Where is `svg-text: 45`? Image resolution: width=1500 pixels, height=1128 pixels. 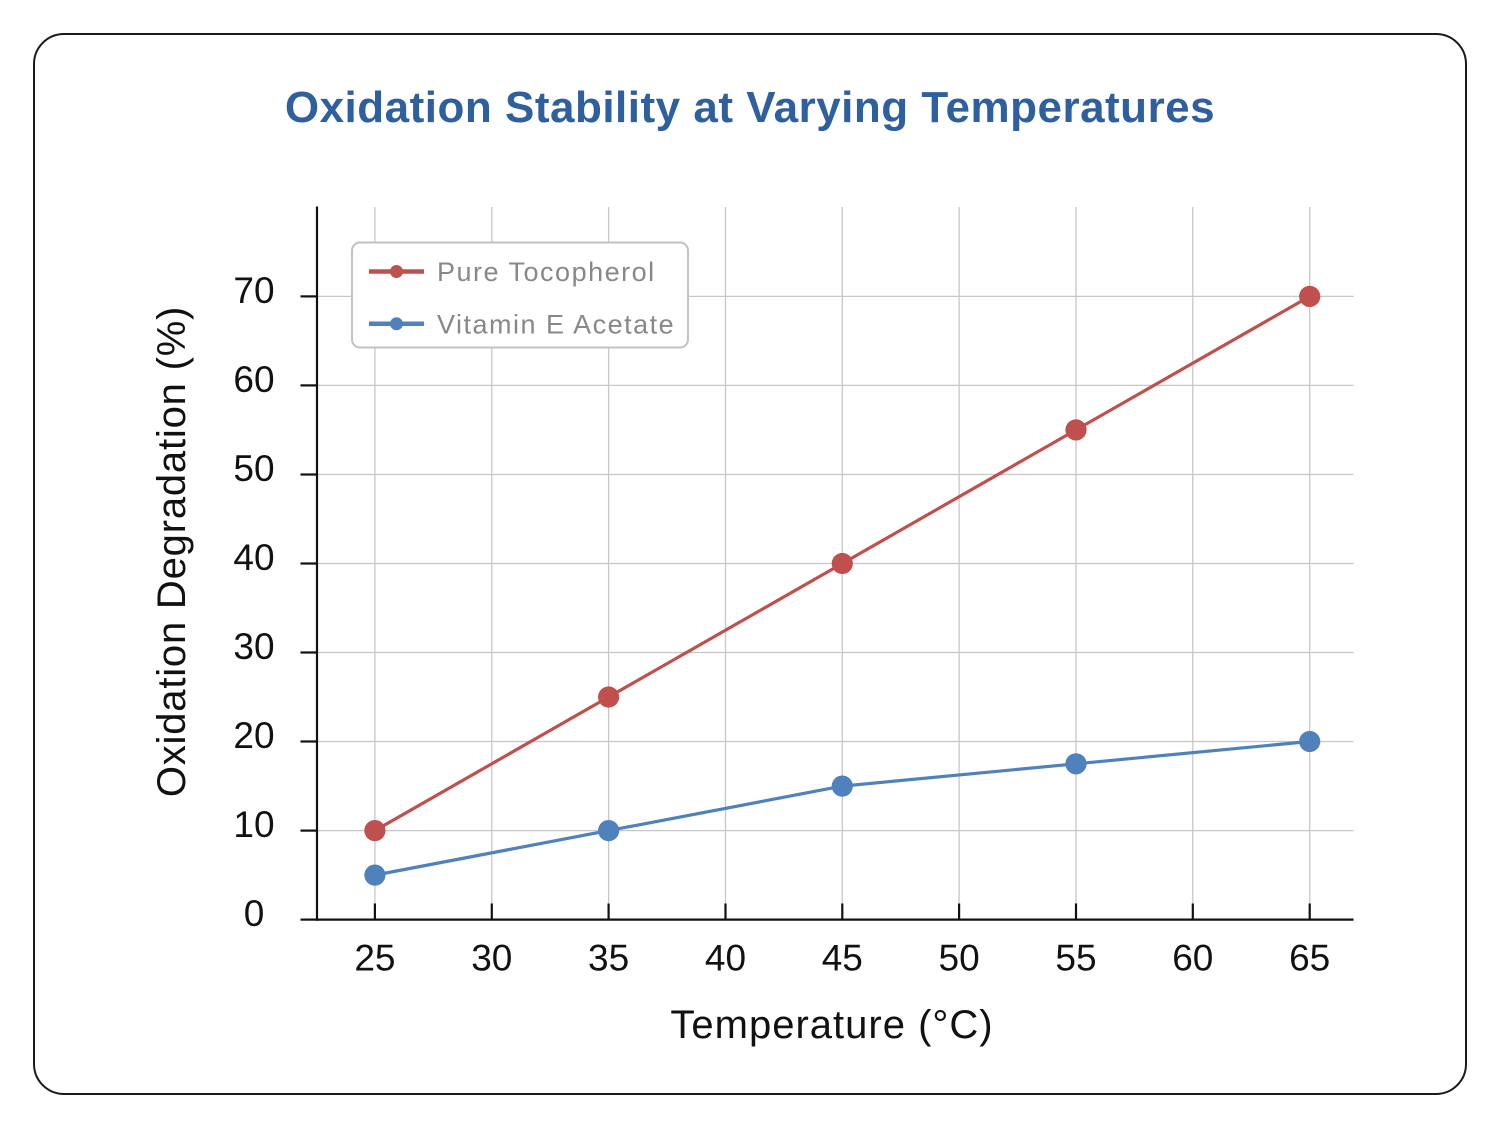
svg-text: 45 is located at coordinates (842, 958).